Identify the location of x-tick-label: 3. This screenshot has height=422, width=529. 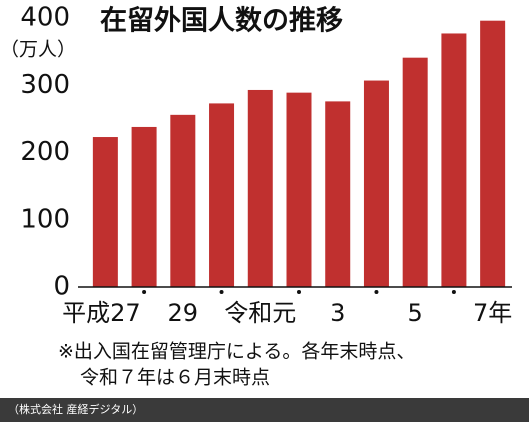
(337, 313).